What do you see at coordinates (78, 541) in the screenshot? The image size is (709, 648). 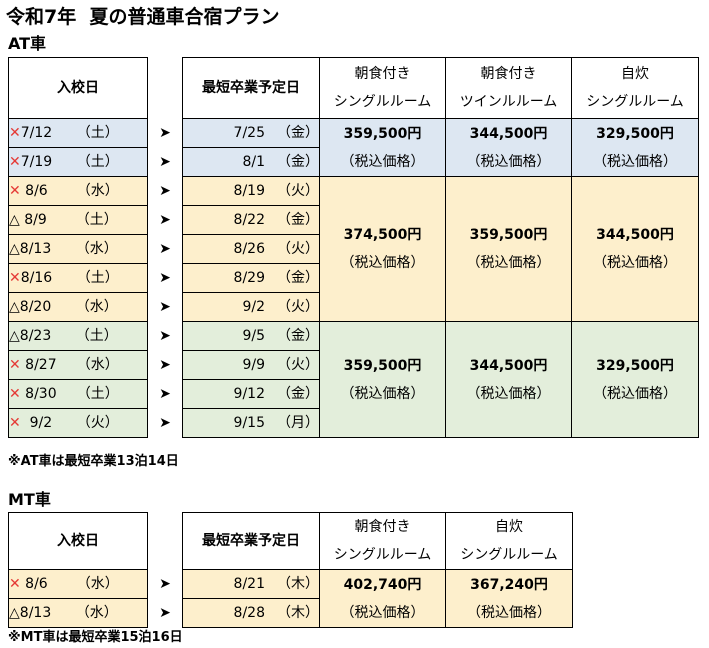 I see `mt-entry-header: 入校日` at bounding box center [78, 541].